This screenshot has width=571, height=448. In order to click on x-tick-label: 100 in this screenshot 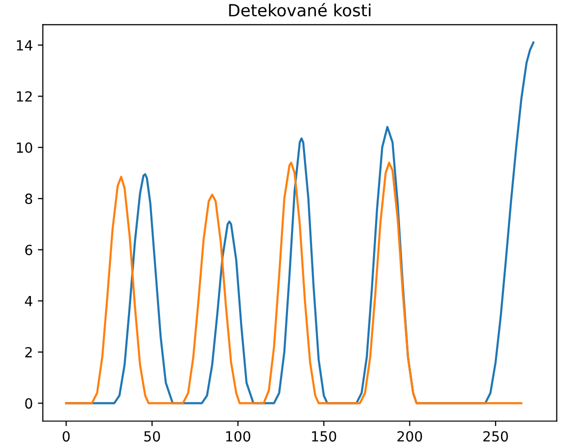, I will do `click(238, 436)`.